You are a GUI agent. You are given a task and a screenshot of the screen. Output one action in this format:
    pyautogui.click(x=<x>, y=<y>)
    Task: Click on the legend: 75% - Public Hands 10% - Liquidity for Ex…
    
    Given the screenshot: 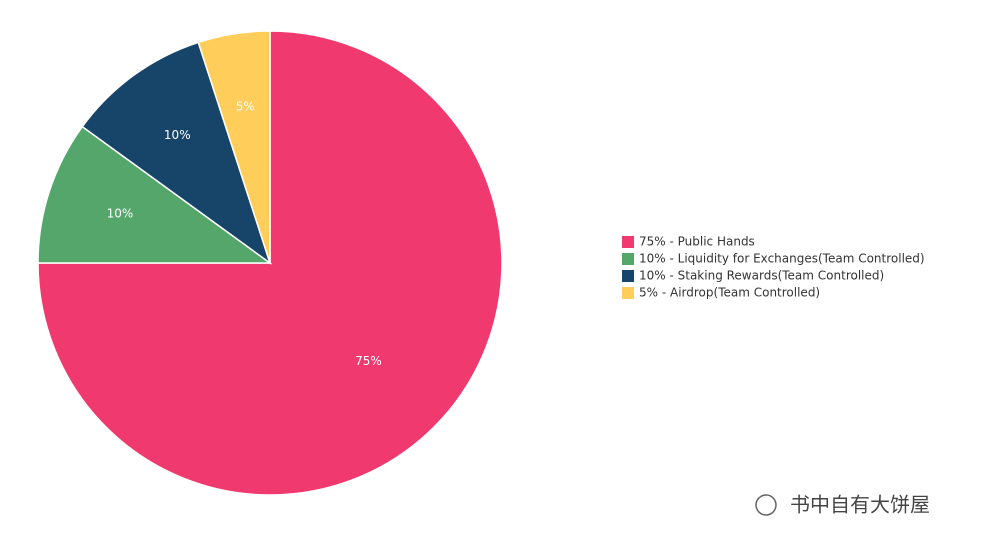 What is the action you would take?
    pyautogui.click(x=773, y=267)
    